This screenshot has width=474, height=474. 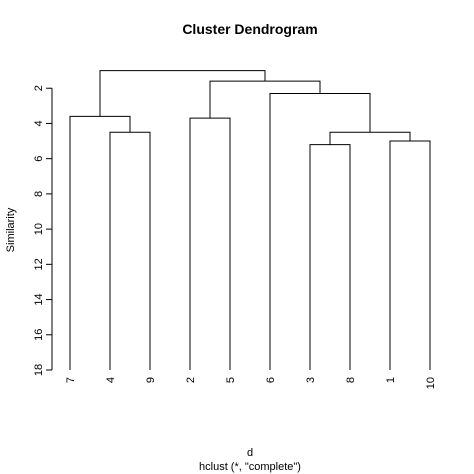 What do you see at coordinates (249, 29) in the screenshot?
I see `chart-title: Cluster Dendrogram` at bounding box center [249, 29].